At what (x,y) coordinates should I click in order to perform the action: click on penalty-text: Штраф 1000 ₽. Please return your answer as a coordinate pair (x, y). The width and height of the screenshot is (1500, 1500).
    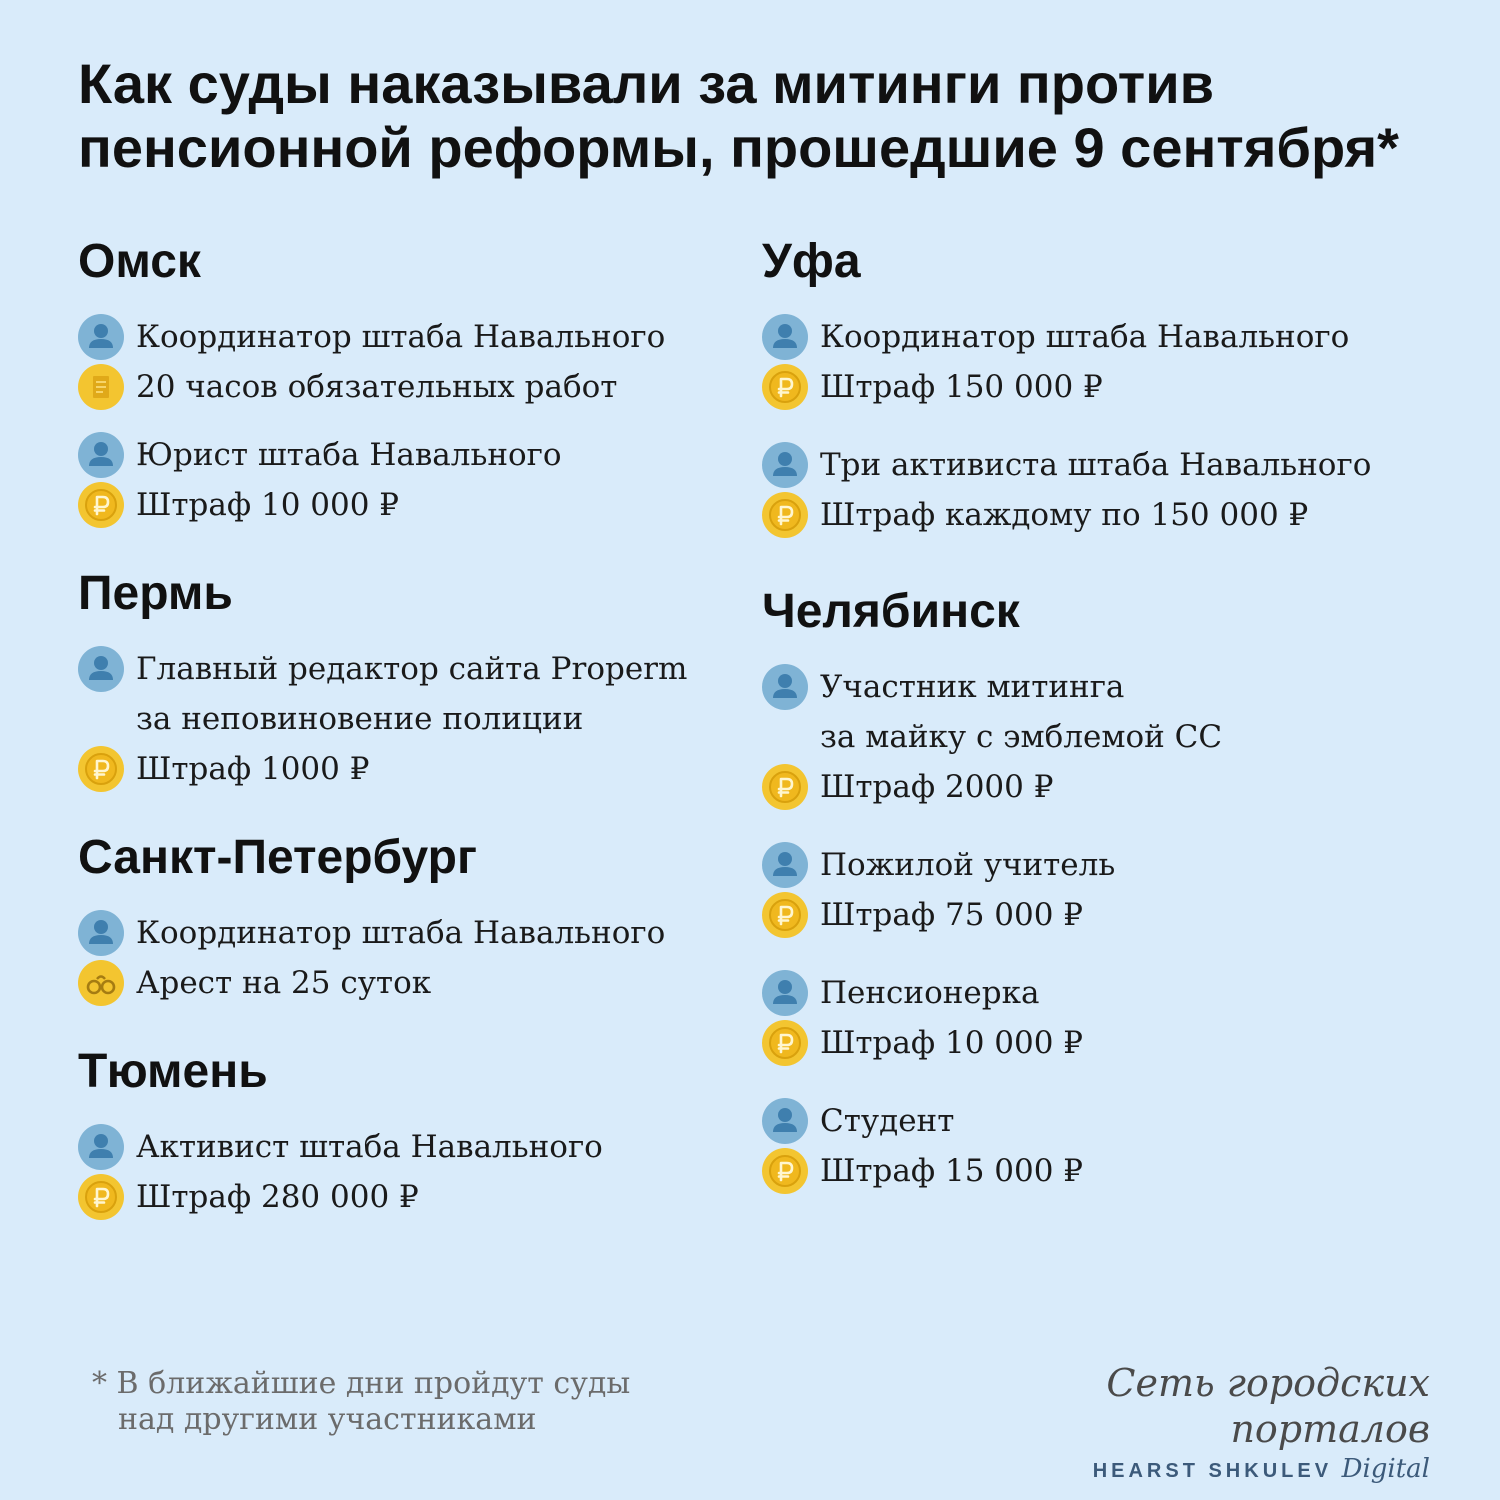
    Looking at the image, I should click on (253, 769).